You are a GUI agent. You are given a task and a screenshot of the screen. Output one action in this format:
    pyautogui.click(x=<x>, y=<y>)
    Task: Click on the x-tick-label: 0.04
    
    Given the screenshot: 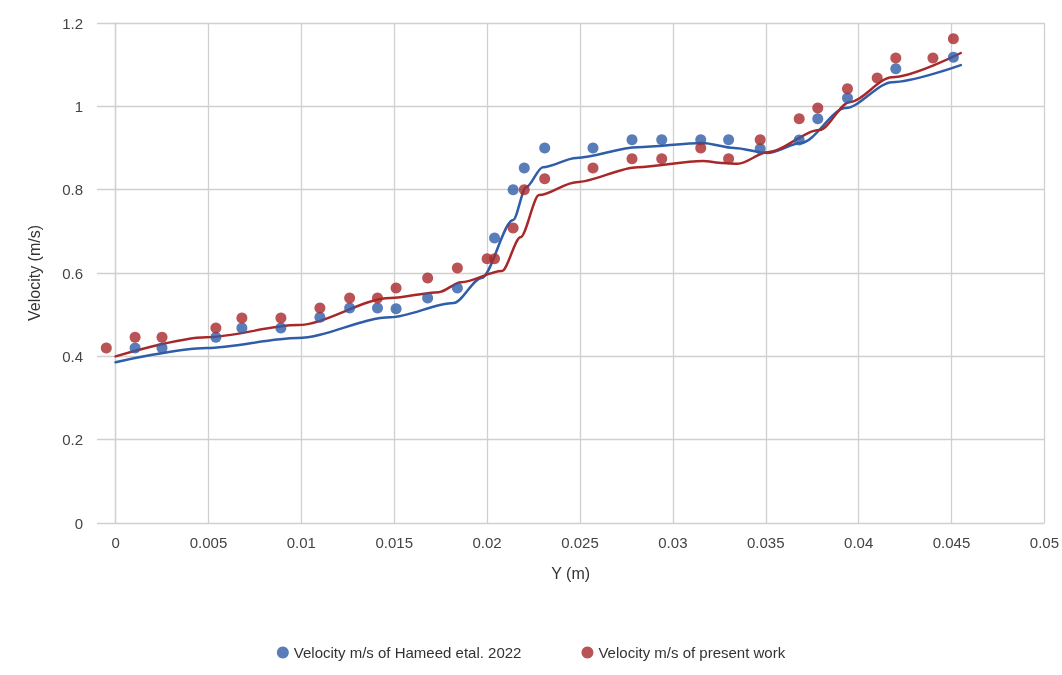 What is the action you would take?
    pyautogui.click(x=859, y=542)
    